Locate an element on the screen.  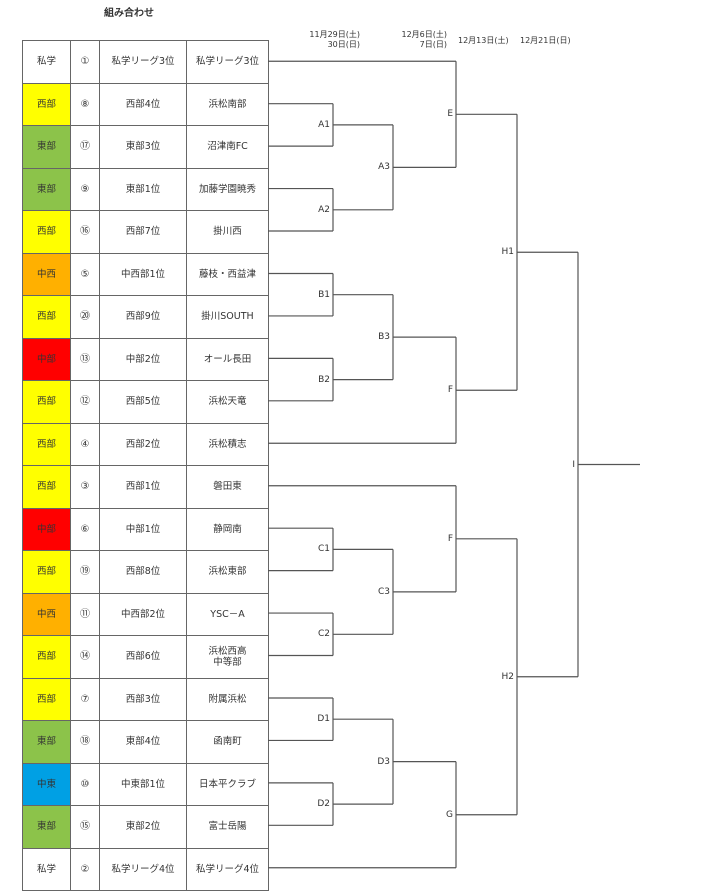
match-label: G is located at coordinates (449, 814).